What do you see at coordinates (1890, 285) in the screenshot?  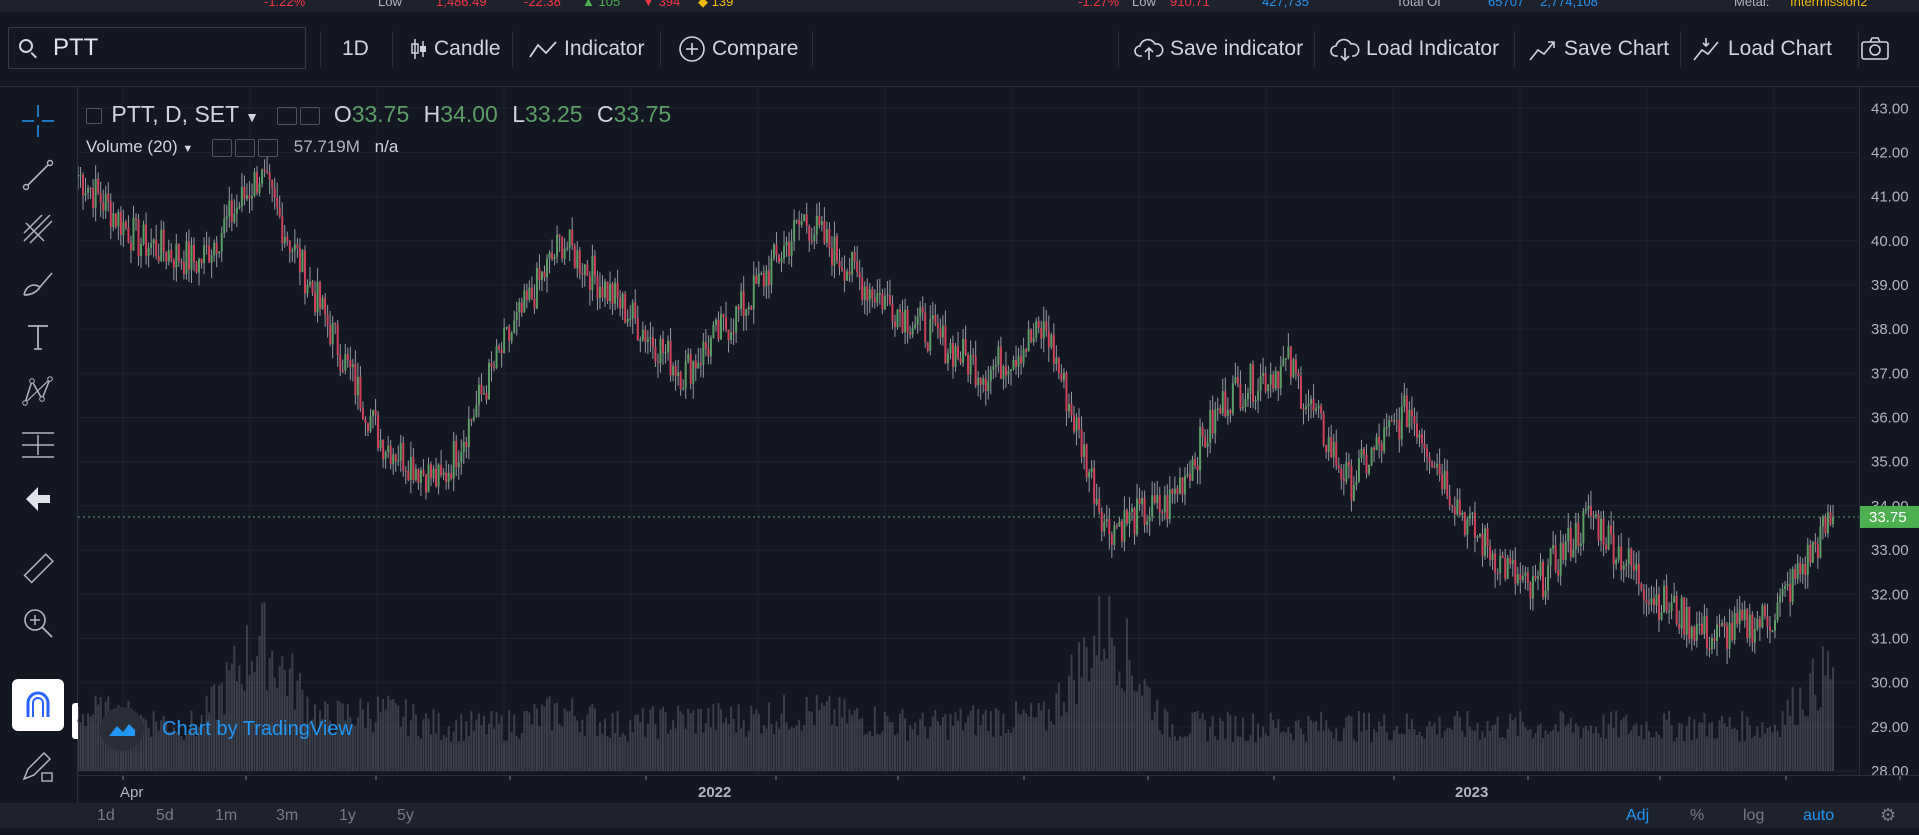 I see `price-tick-label: 39.00` at bounding box center [1890, 285].